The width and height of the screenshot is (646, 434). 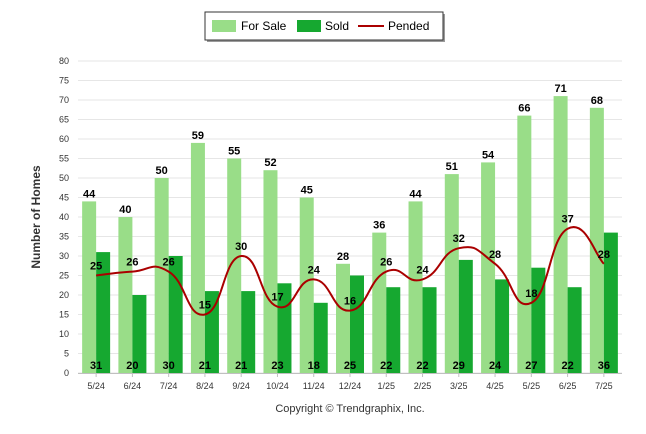 I want to click on y-axis: 0 5 10 15 20 25 30 35 40 45 50 55 60 65 70 75 80, so click(x=64, y=217).